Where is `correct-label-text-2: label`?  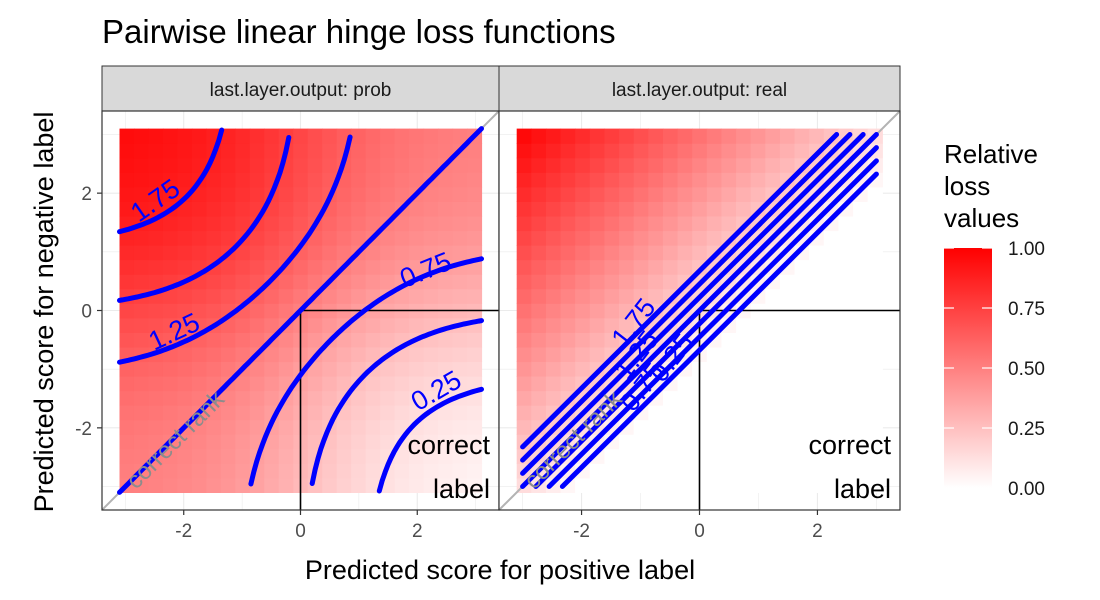 correct-label-text-2: label is located at coordinates (862, 489).